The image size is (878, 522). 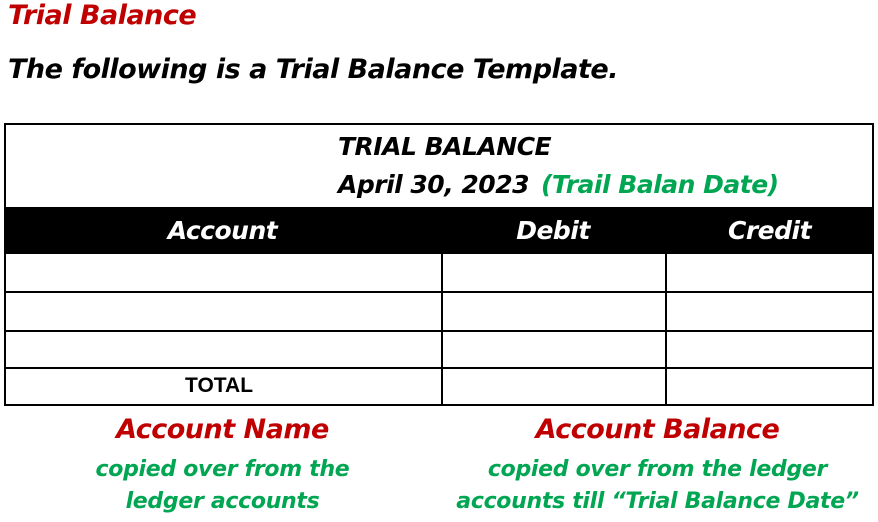 I want to click on column-header-debit: Debit, so click(x=553, y=230).